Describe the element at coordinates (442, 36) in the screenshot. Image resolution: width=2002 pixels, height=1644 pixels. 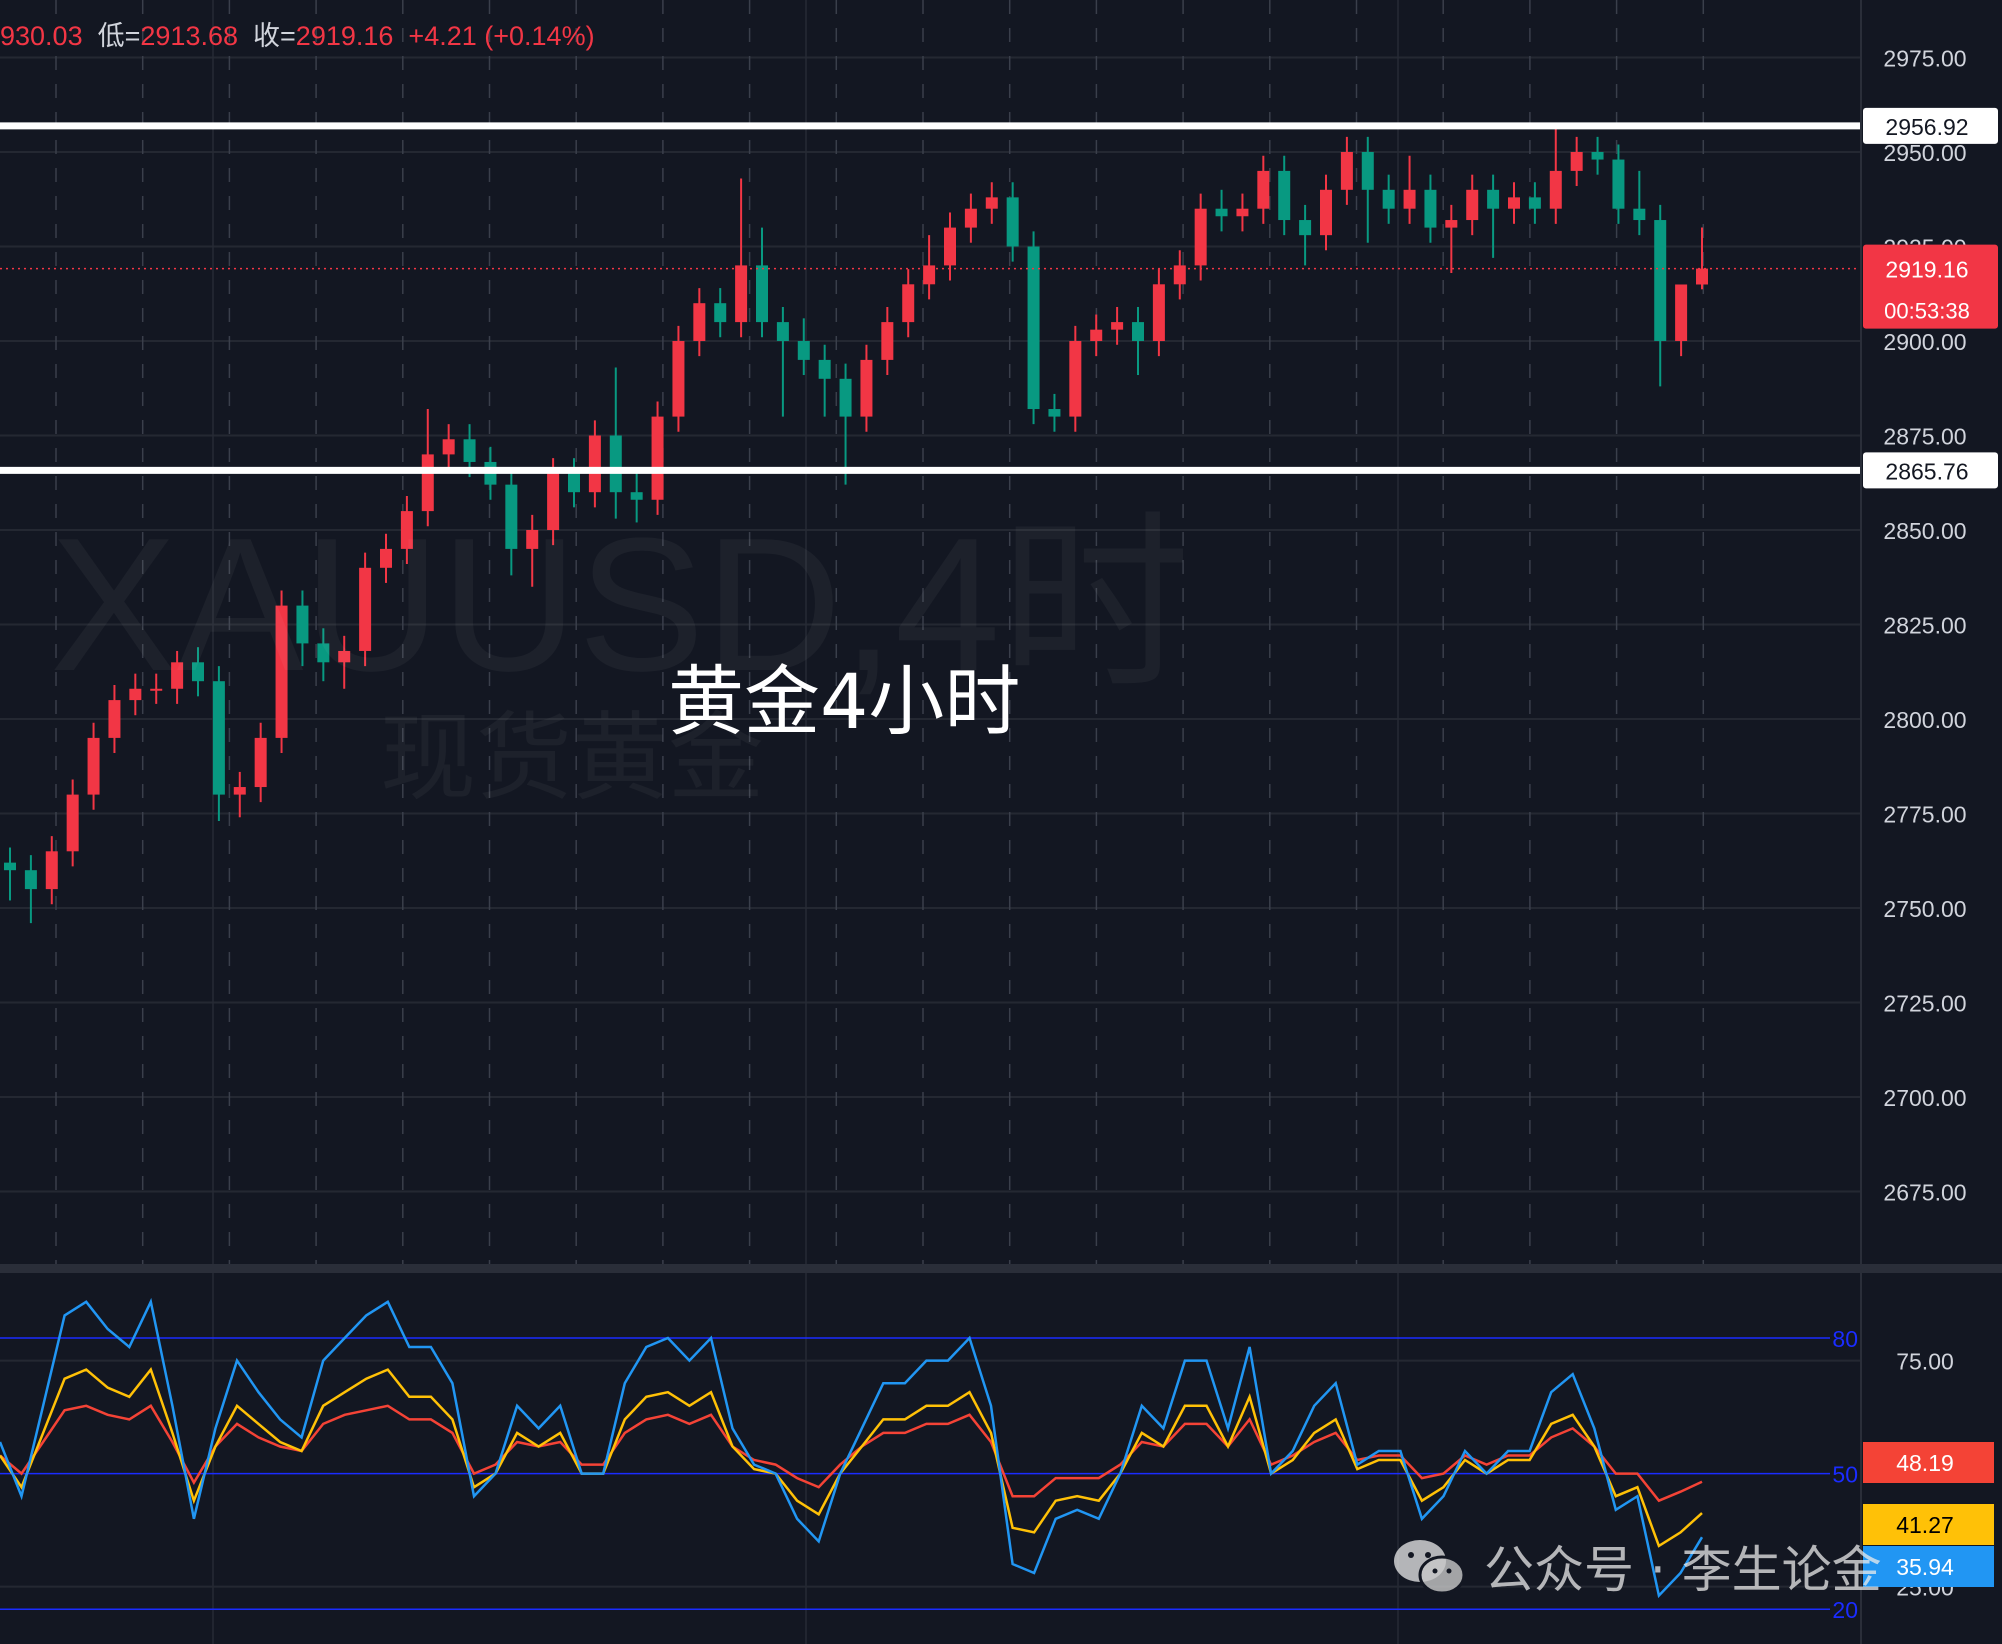
I see `change-value: +4.21` at that location.